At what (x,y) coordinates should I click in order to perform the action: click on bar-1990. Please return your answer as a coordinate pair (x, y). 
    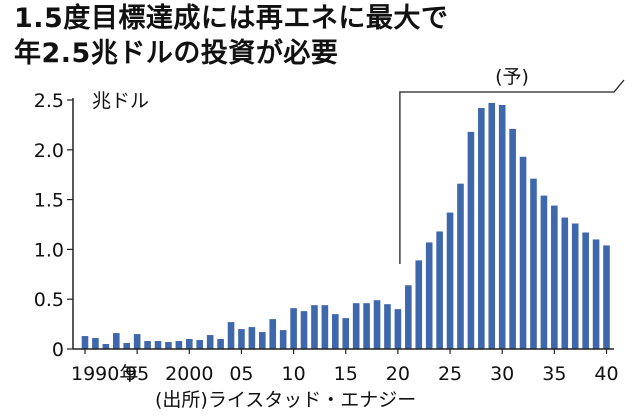
    Looking at the image, I should click on (85, 342).